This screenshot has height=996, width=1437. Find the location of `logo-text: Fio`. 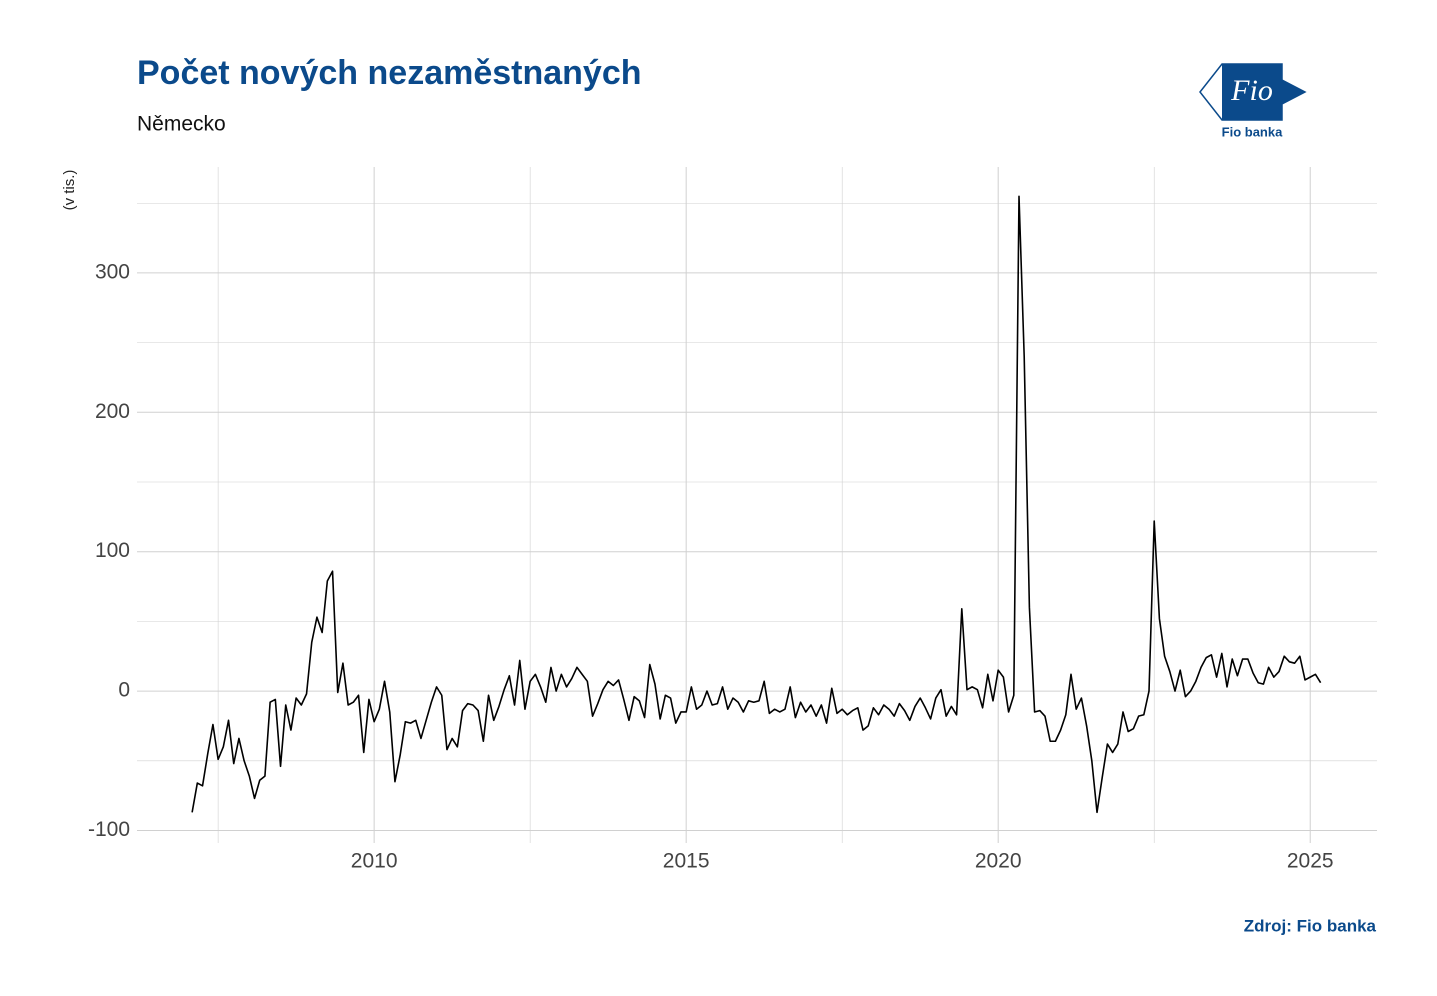

logo-text: Fio is located at coordinates (1251, 90).